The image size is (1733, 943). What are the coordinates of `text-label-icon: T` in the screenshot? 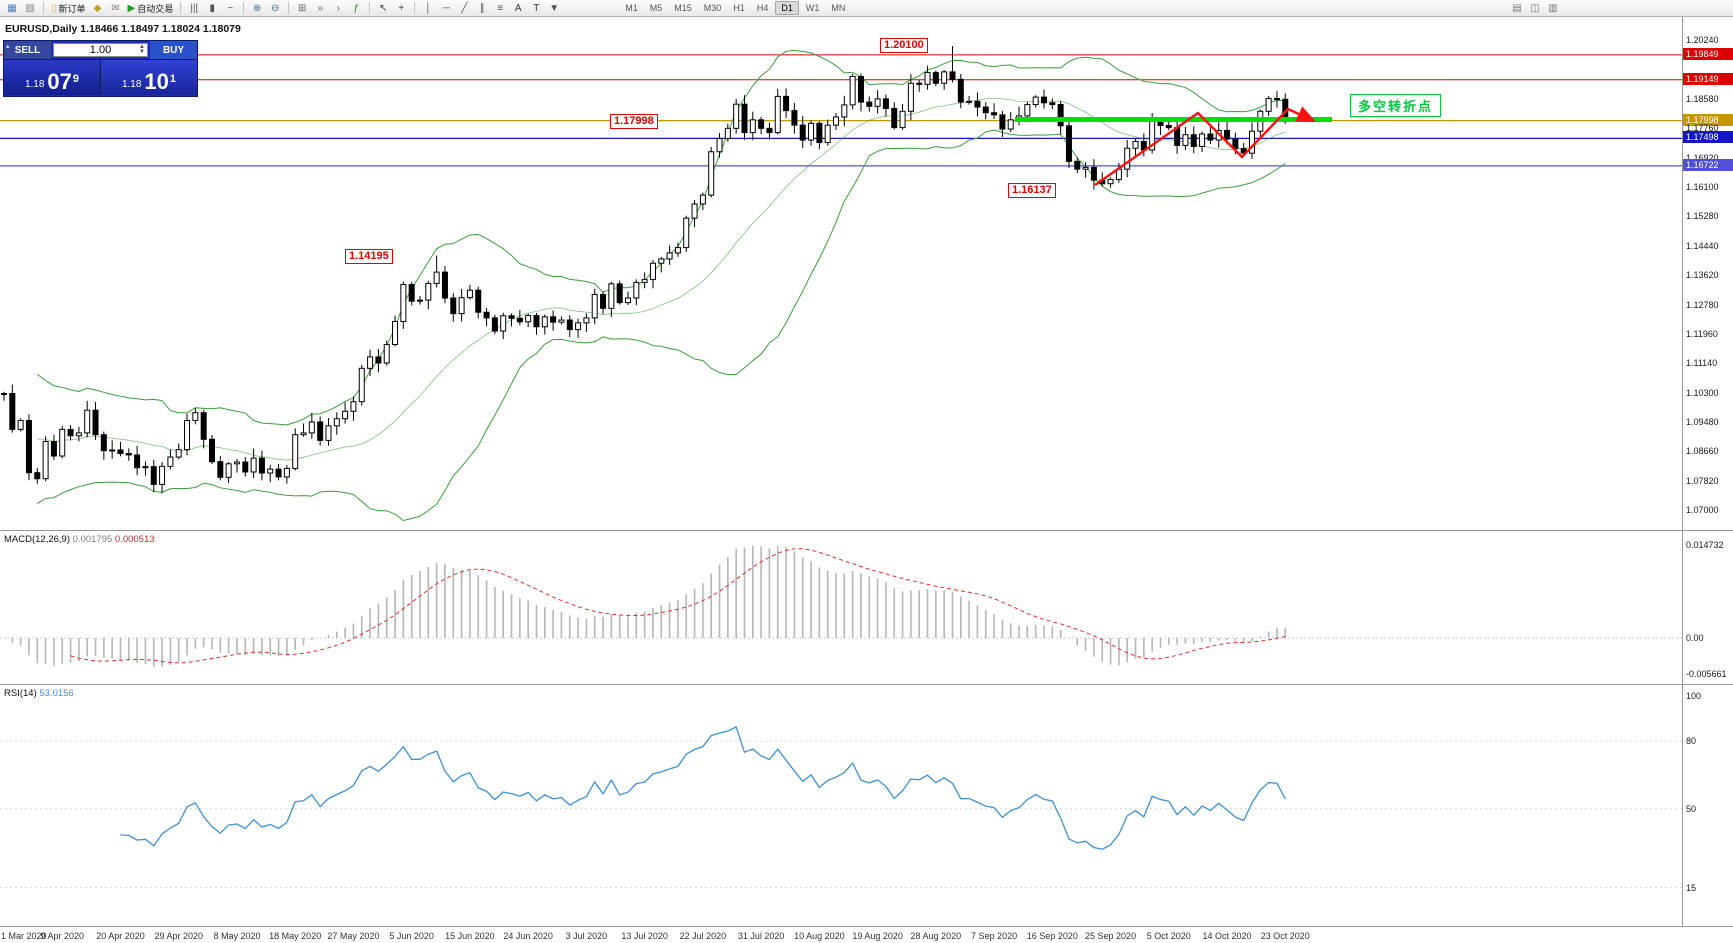 It's located at (536, 8).